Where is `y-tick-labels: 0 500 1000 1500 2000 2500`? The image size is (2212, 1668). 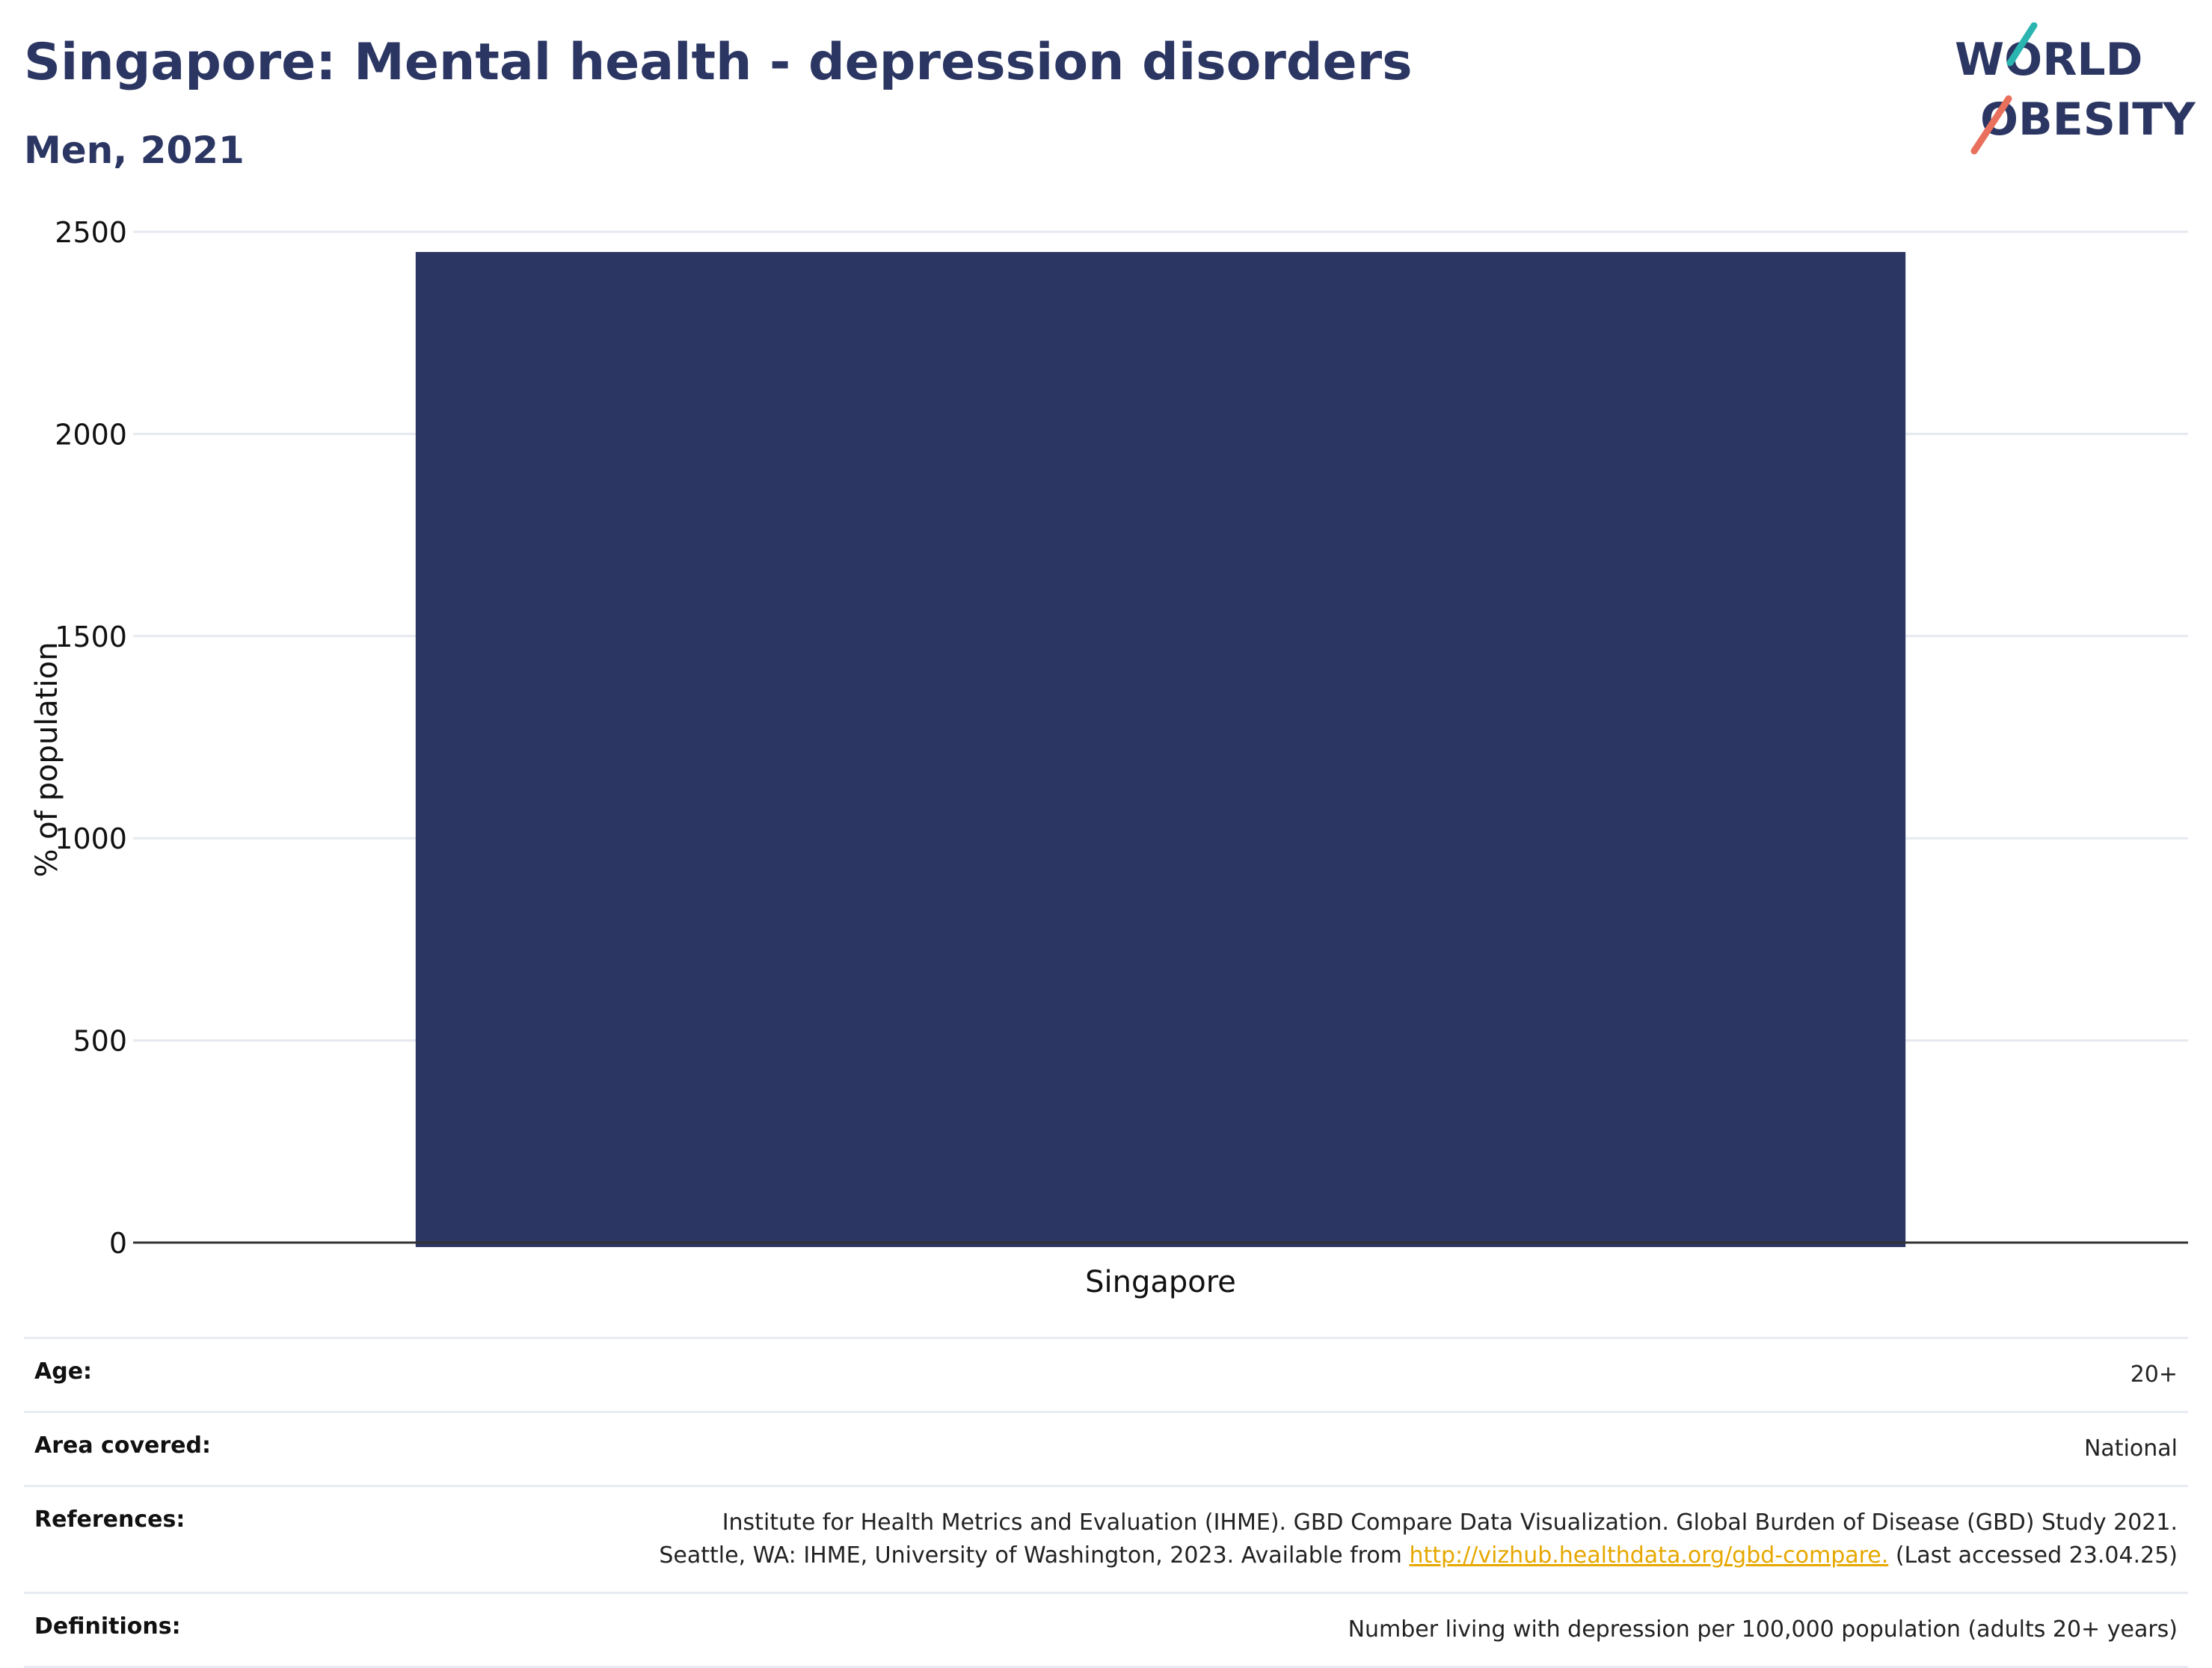
y-tick-labels: 0 500 1000 1500 2000 2500 is located at coordinates (91, 738).